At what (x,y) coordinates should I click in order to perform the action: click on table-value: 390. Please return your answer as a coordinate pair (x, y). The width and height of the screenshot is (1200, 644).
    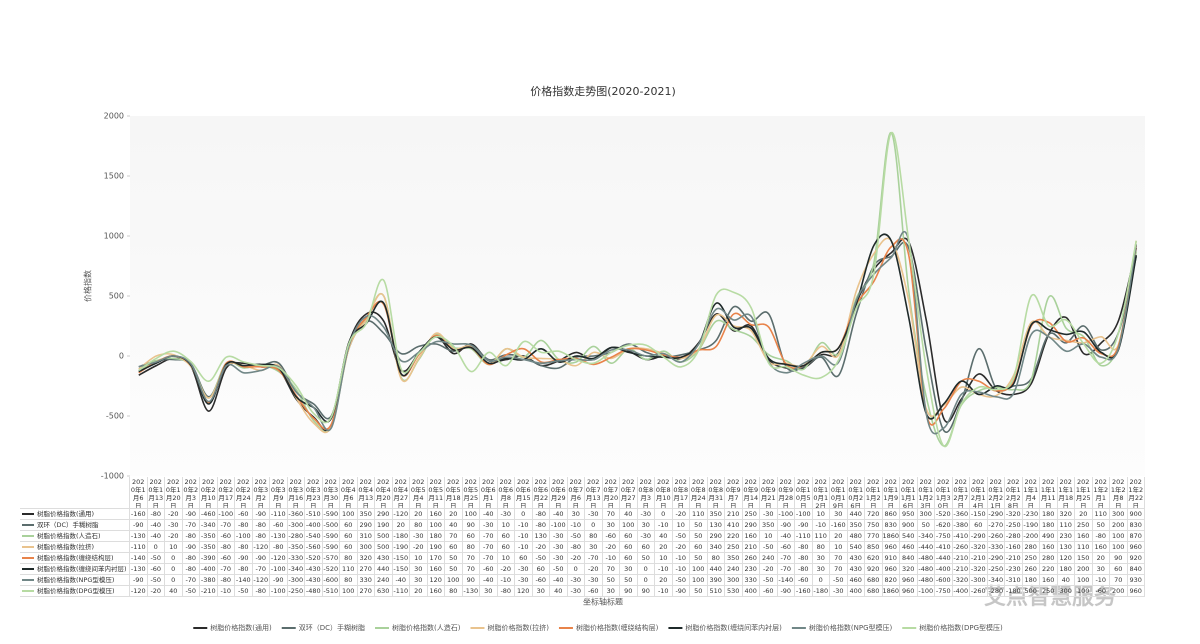
    Looking at the image, I should click on (716, 580).